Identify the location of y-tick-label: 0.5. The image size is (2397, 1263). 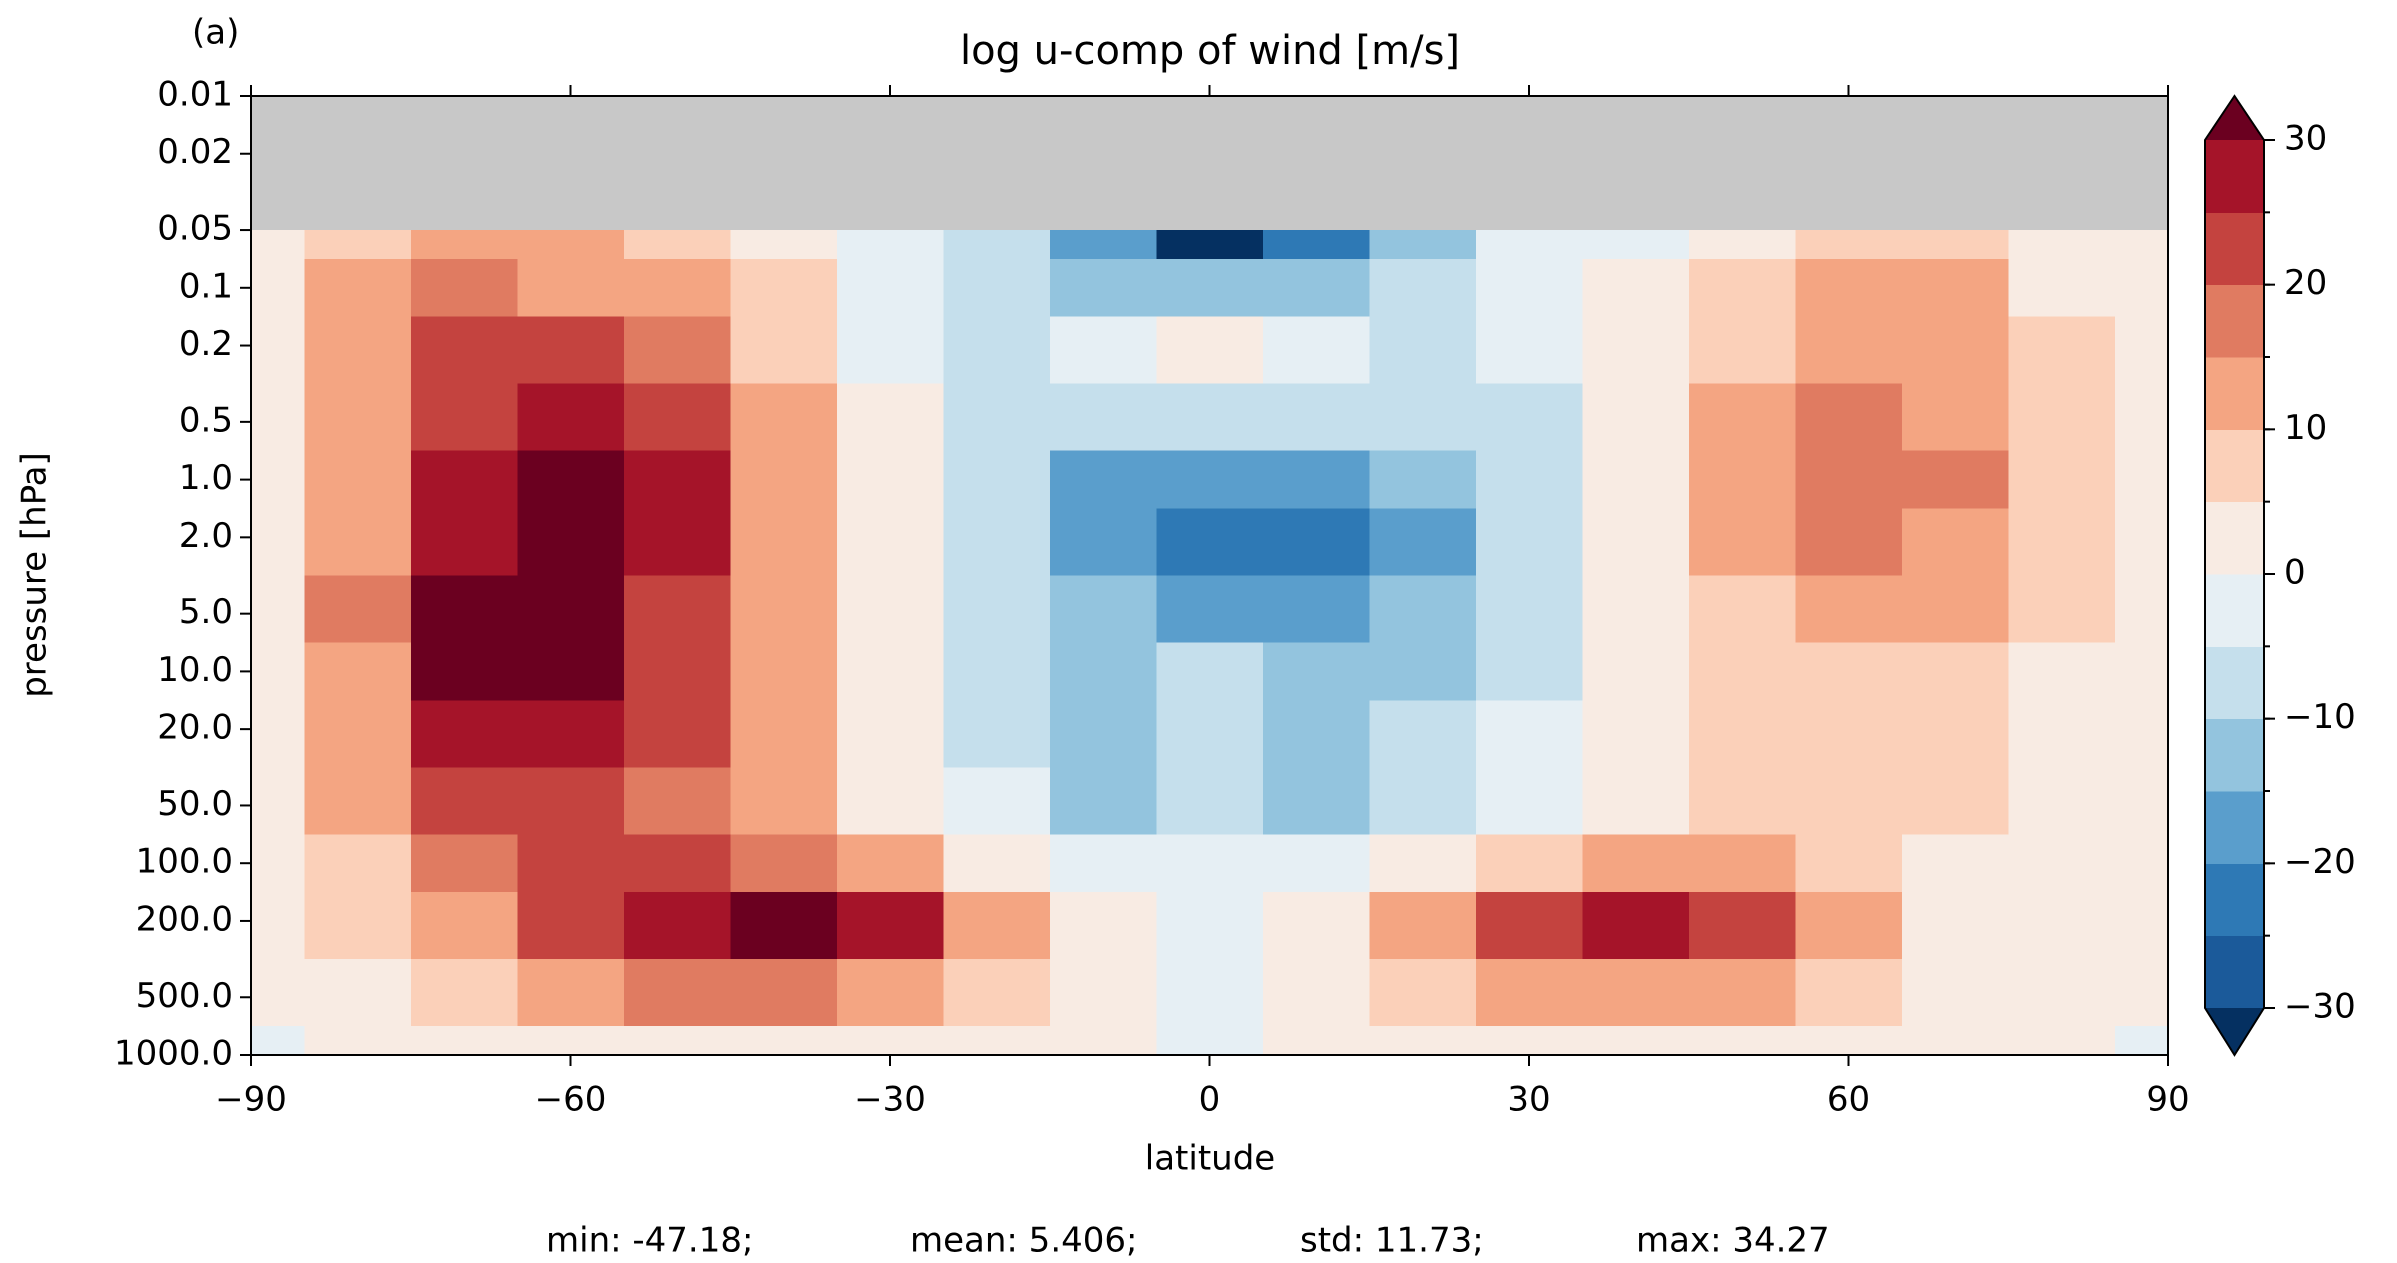
(206, 420).